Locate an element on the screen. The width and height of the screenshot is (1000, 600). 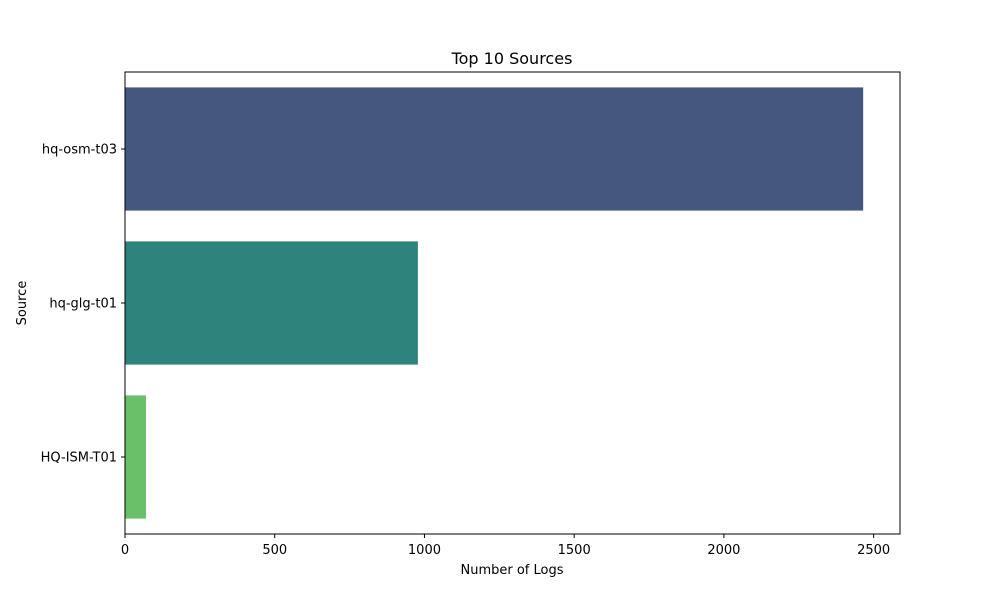
y-axis-label: Source is located at coordinates (22, 303).